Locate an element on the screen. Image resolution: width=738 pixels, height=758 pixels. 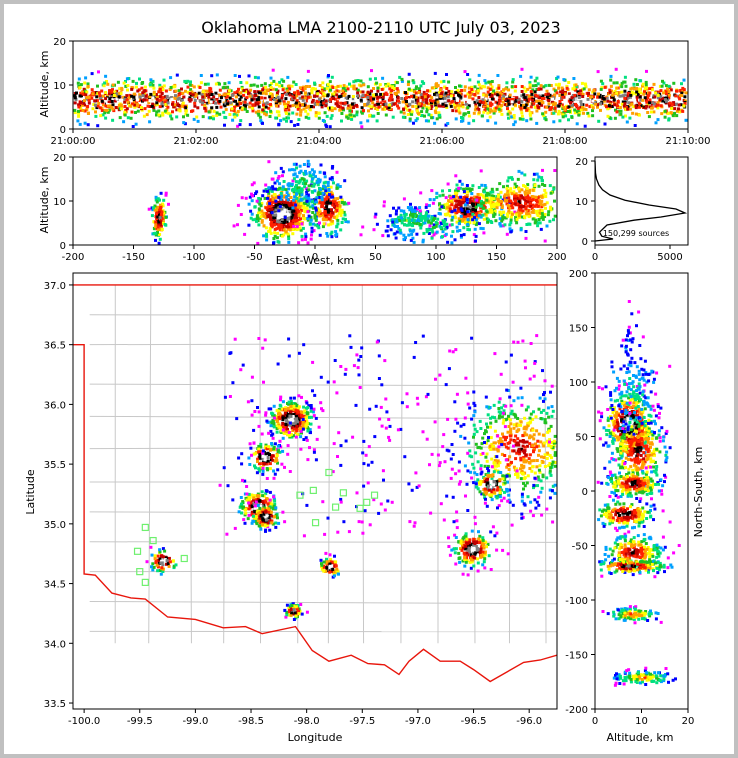
y-tick-label: 20 is located at coordinates (59, 158).